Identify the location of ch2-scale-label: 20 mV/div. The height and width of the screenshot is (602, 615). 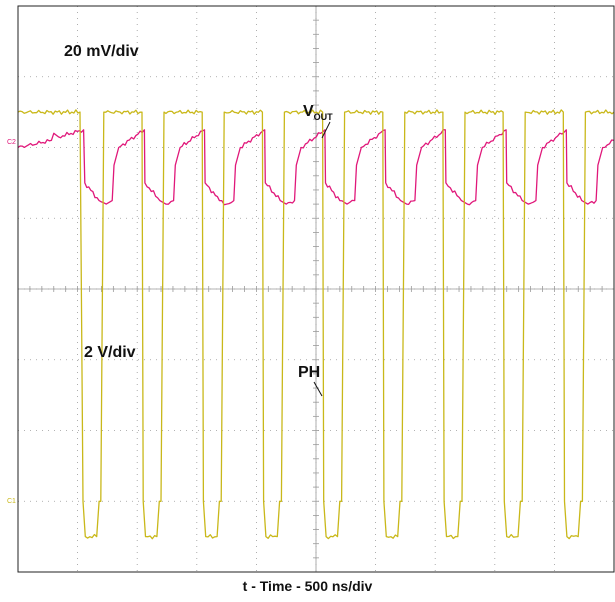
(101, 51).